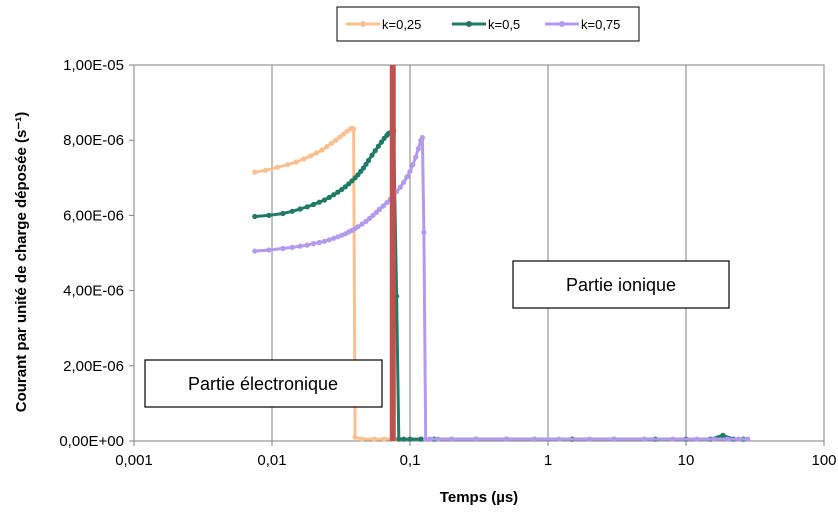  Describe the element at coordinates (93, 291) in the screenshot. I see `y-tick-label: 4,00E-06` at that location.